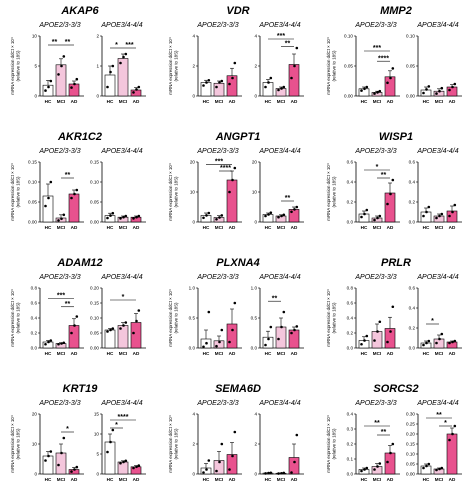 The height and width of the screenshot is (502, 474). What do you see at coordinates (410, 444) in the screenshot?
I see `y-tick-label: 0.15` at bounding box center [410, 444].